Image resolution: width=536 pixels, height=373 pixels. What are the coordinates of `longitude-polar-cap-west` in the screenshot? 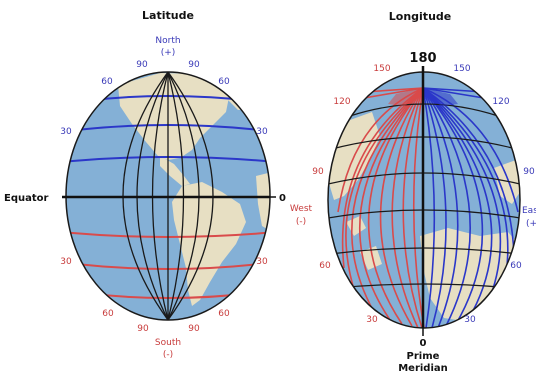 It's located at (405, 97).